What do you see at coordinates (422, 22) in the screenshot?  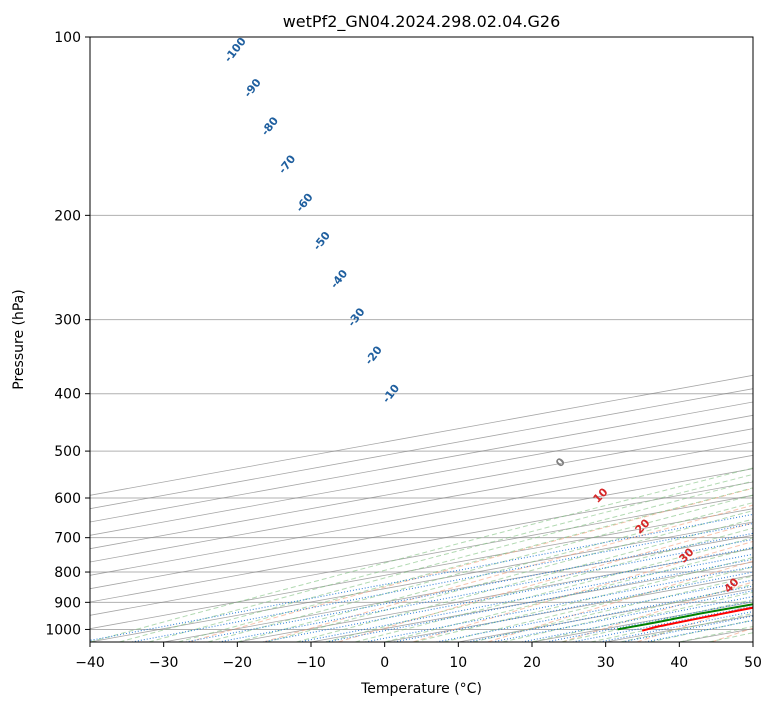 I see `chart-title: wetPf2_GN04.2024.298.02.04.G26` at bounding box center [422, 22].